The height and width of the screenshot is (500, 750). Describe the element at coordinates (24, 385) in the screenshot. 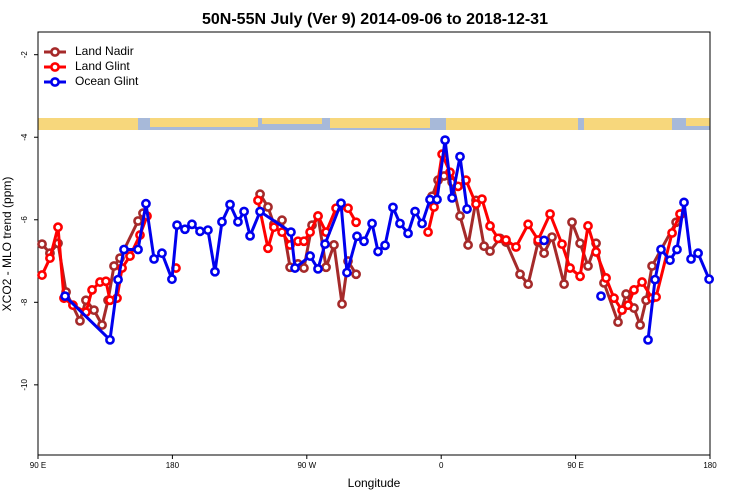

I see `y-tick-label: -10` at that location.